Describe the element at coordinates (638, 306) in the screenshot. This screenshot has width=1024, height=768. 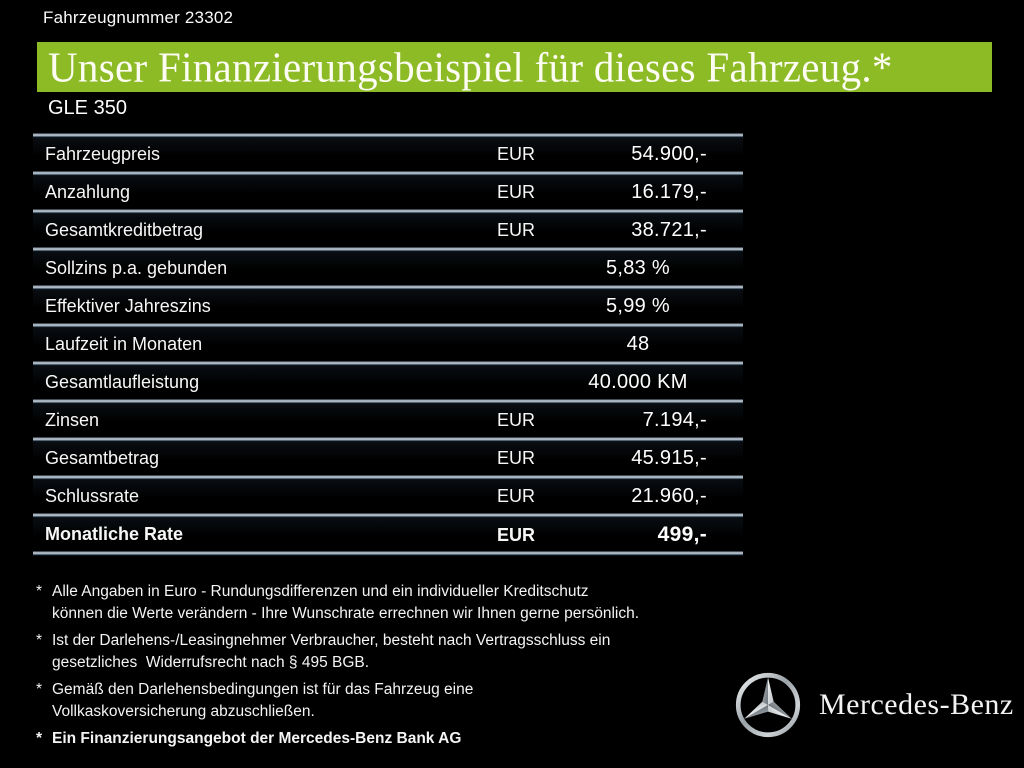
I see `row-value: 5,99 %` at that location.